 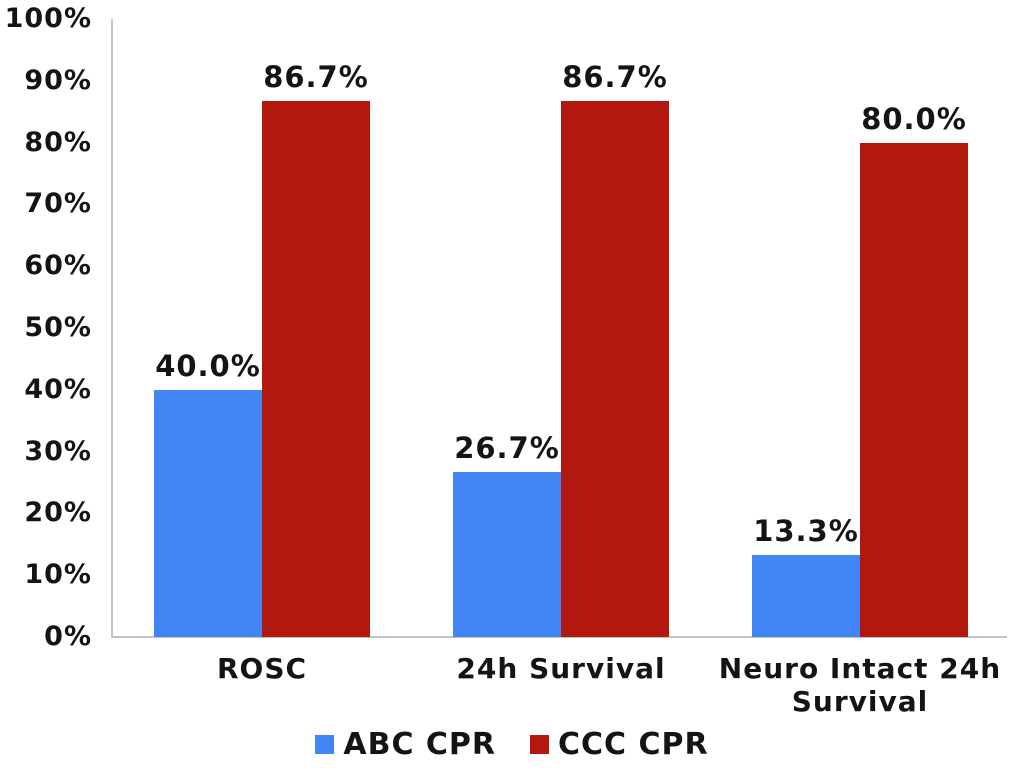 What do you see at coordinates (262, 668) in the screenshot?
I see `x-axis-category-label: ROSC` at bounding box center [262, 668].